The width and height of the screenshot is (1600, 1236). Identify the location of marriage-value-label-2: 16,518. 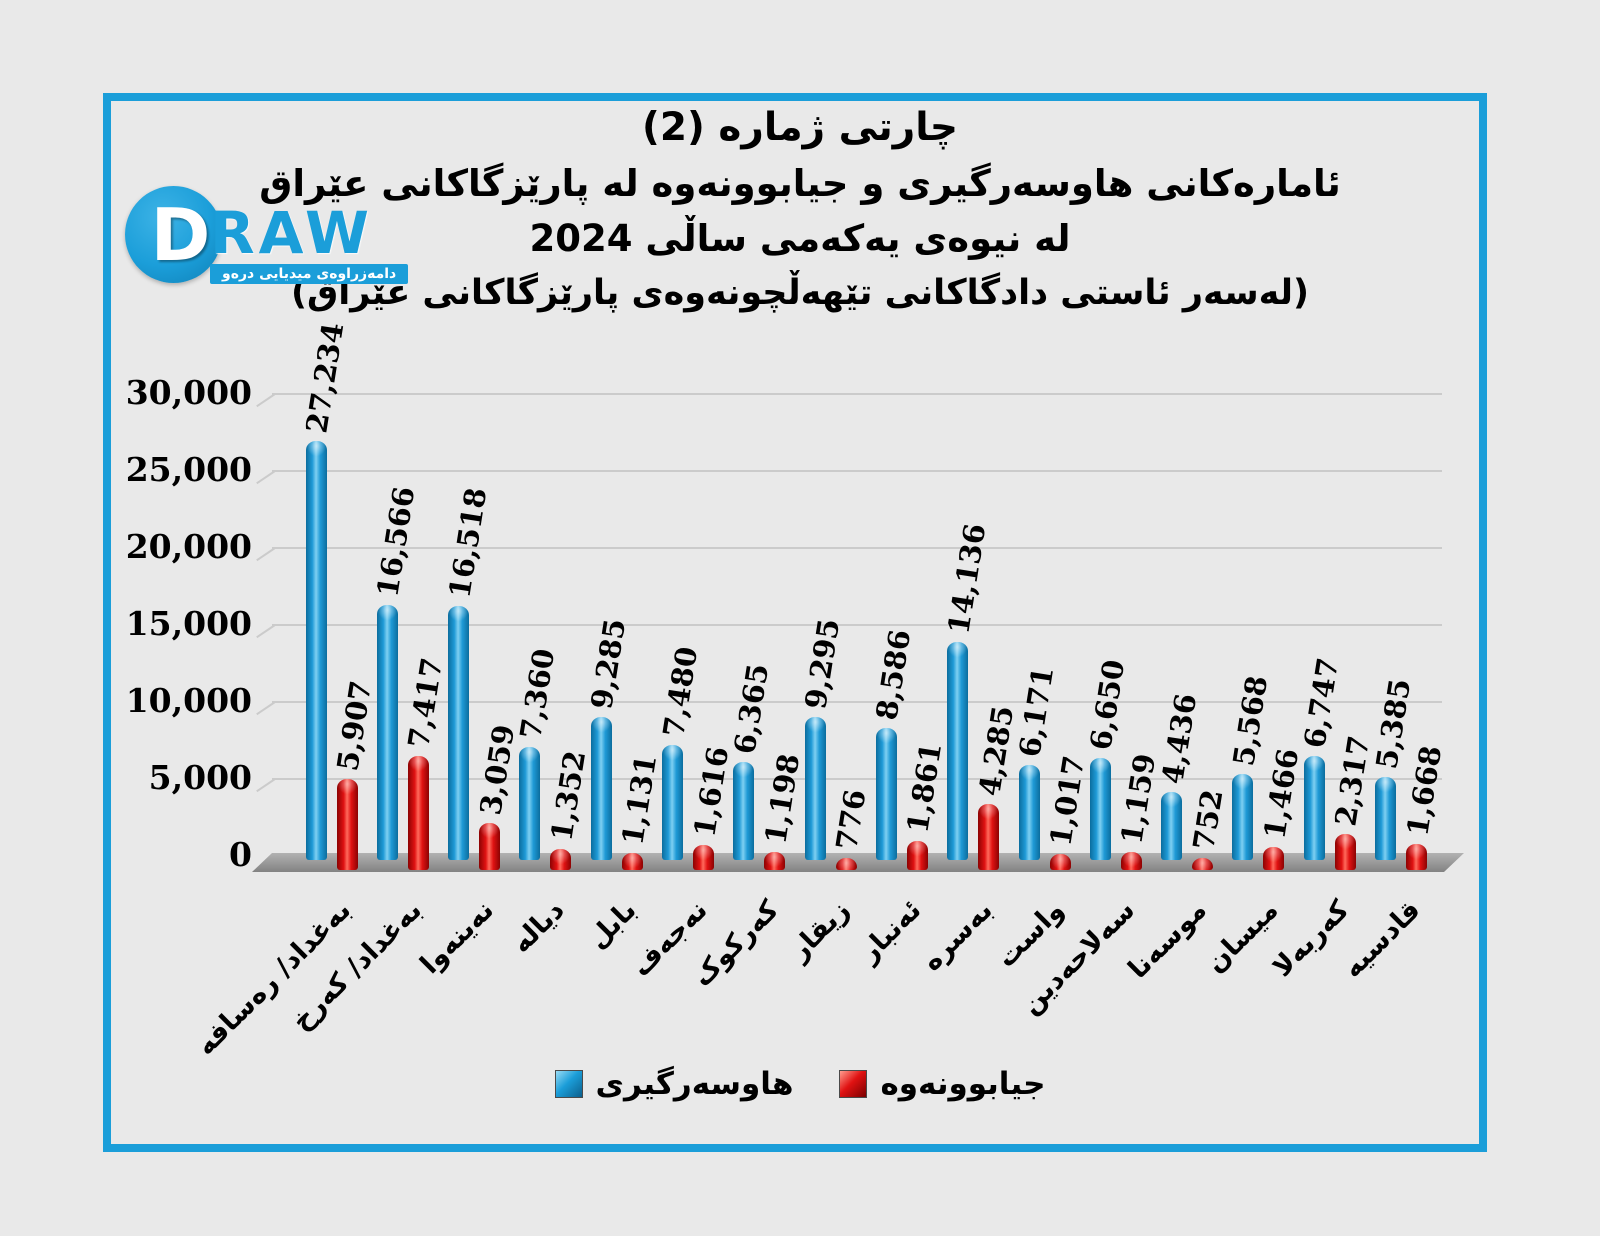
(467, 543).